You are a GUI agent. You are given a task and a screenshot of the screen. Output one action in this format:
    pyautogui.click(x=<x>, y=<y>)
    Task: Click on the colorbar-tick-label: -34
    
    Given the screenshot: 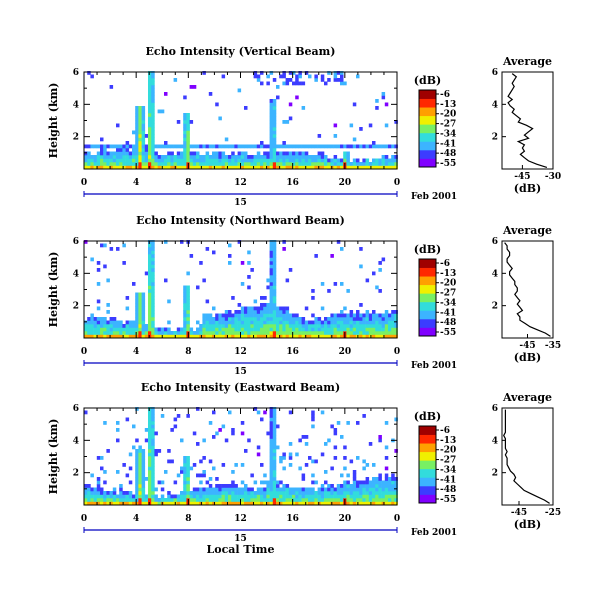 What is the action you would take?
    pyautogui.click(x=448, y=134)
    